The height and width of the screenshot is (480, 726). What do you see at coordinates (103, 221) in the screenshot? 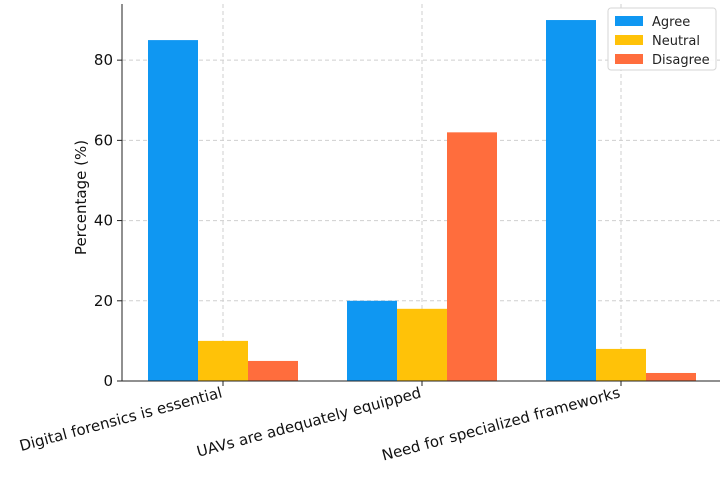
I see `y-tick-label: 40` at bounding box center [103, 221].